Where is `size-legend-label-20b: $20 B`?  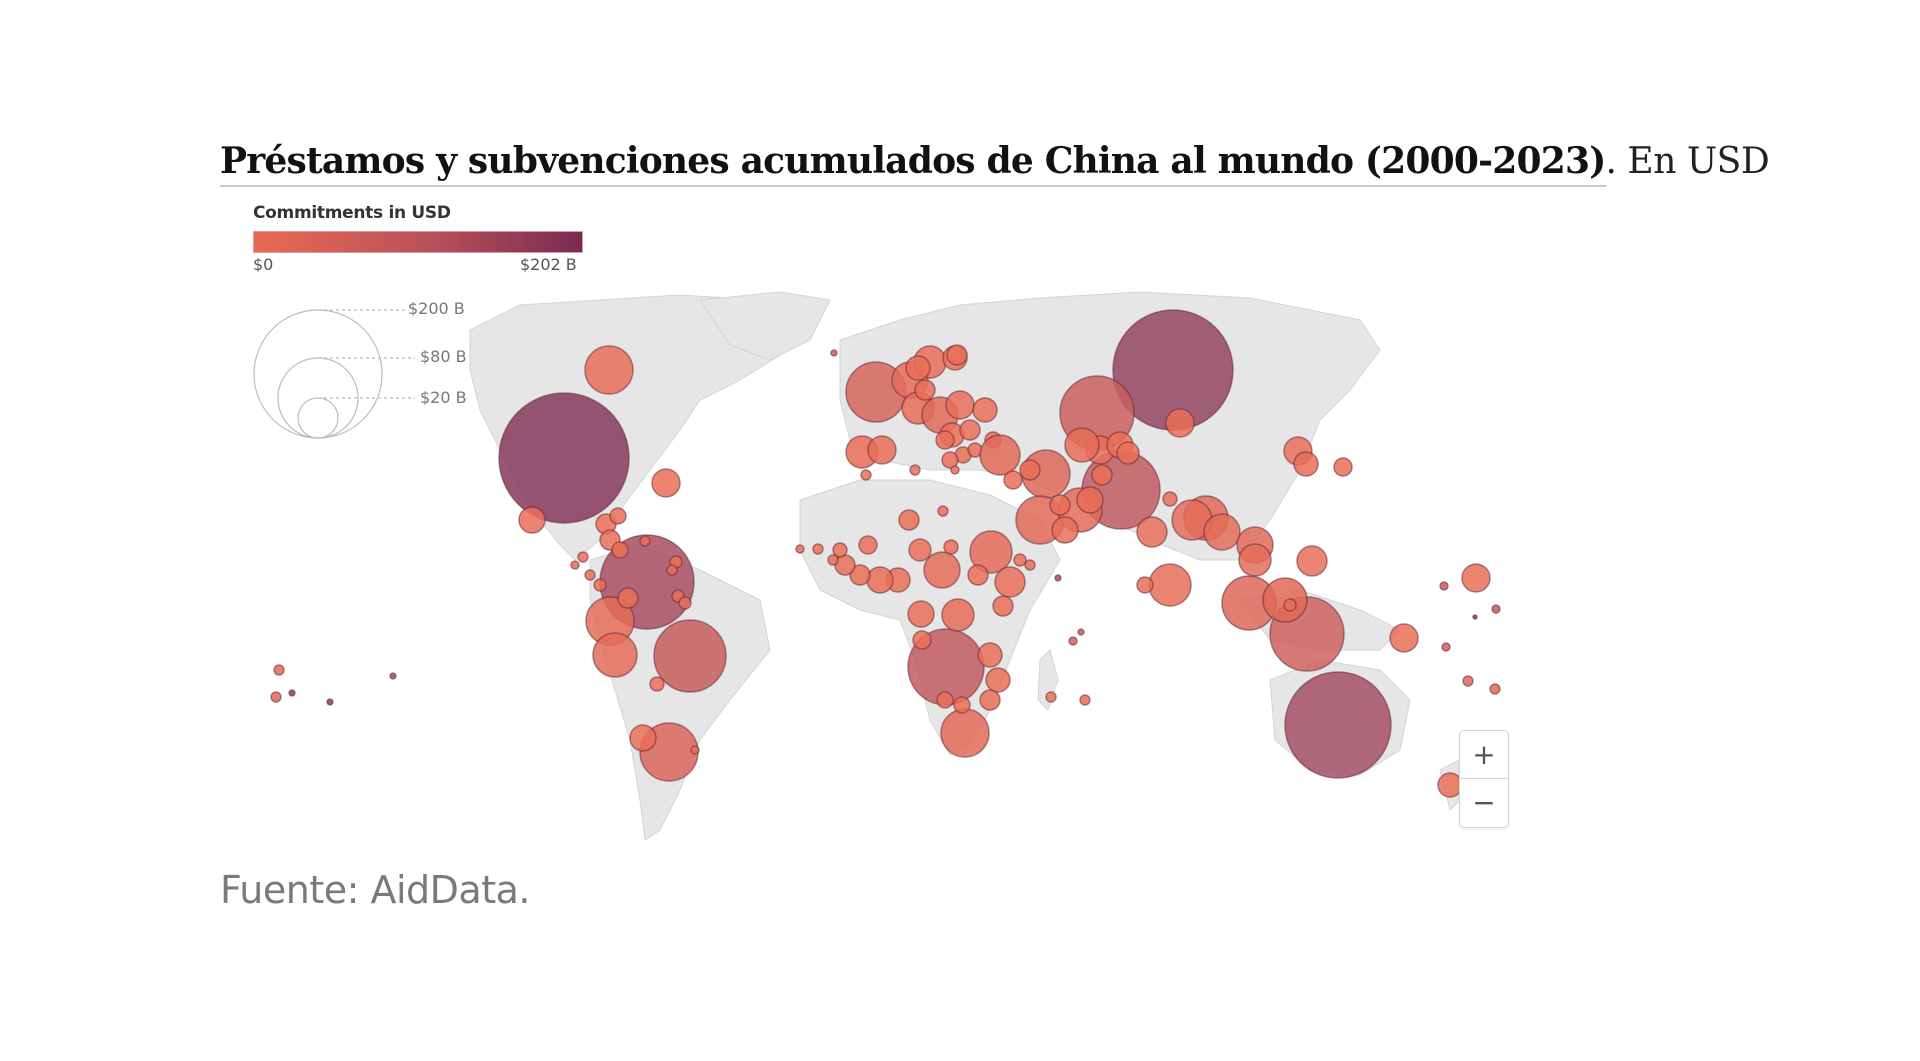 size-legend-label-20b: $20 B is located at coordinates (443, 397).